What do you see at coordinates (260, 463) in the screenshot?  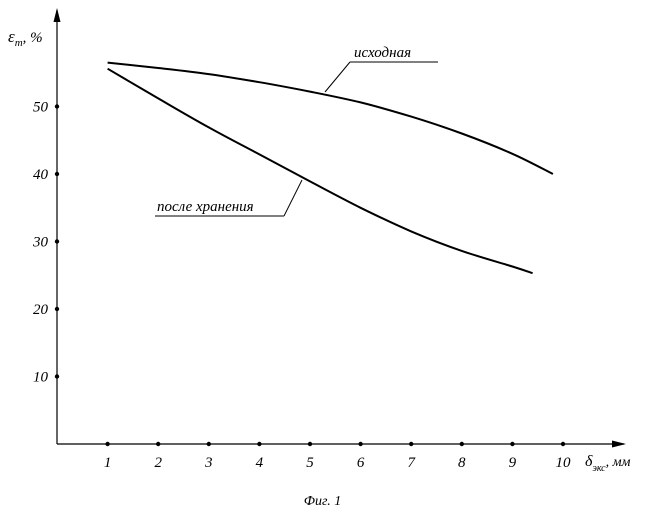 I see `x-tick-label: 4` at bounding box center [260, 463].